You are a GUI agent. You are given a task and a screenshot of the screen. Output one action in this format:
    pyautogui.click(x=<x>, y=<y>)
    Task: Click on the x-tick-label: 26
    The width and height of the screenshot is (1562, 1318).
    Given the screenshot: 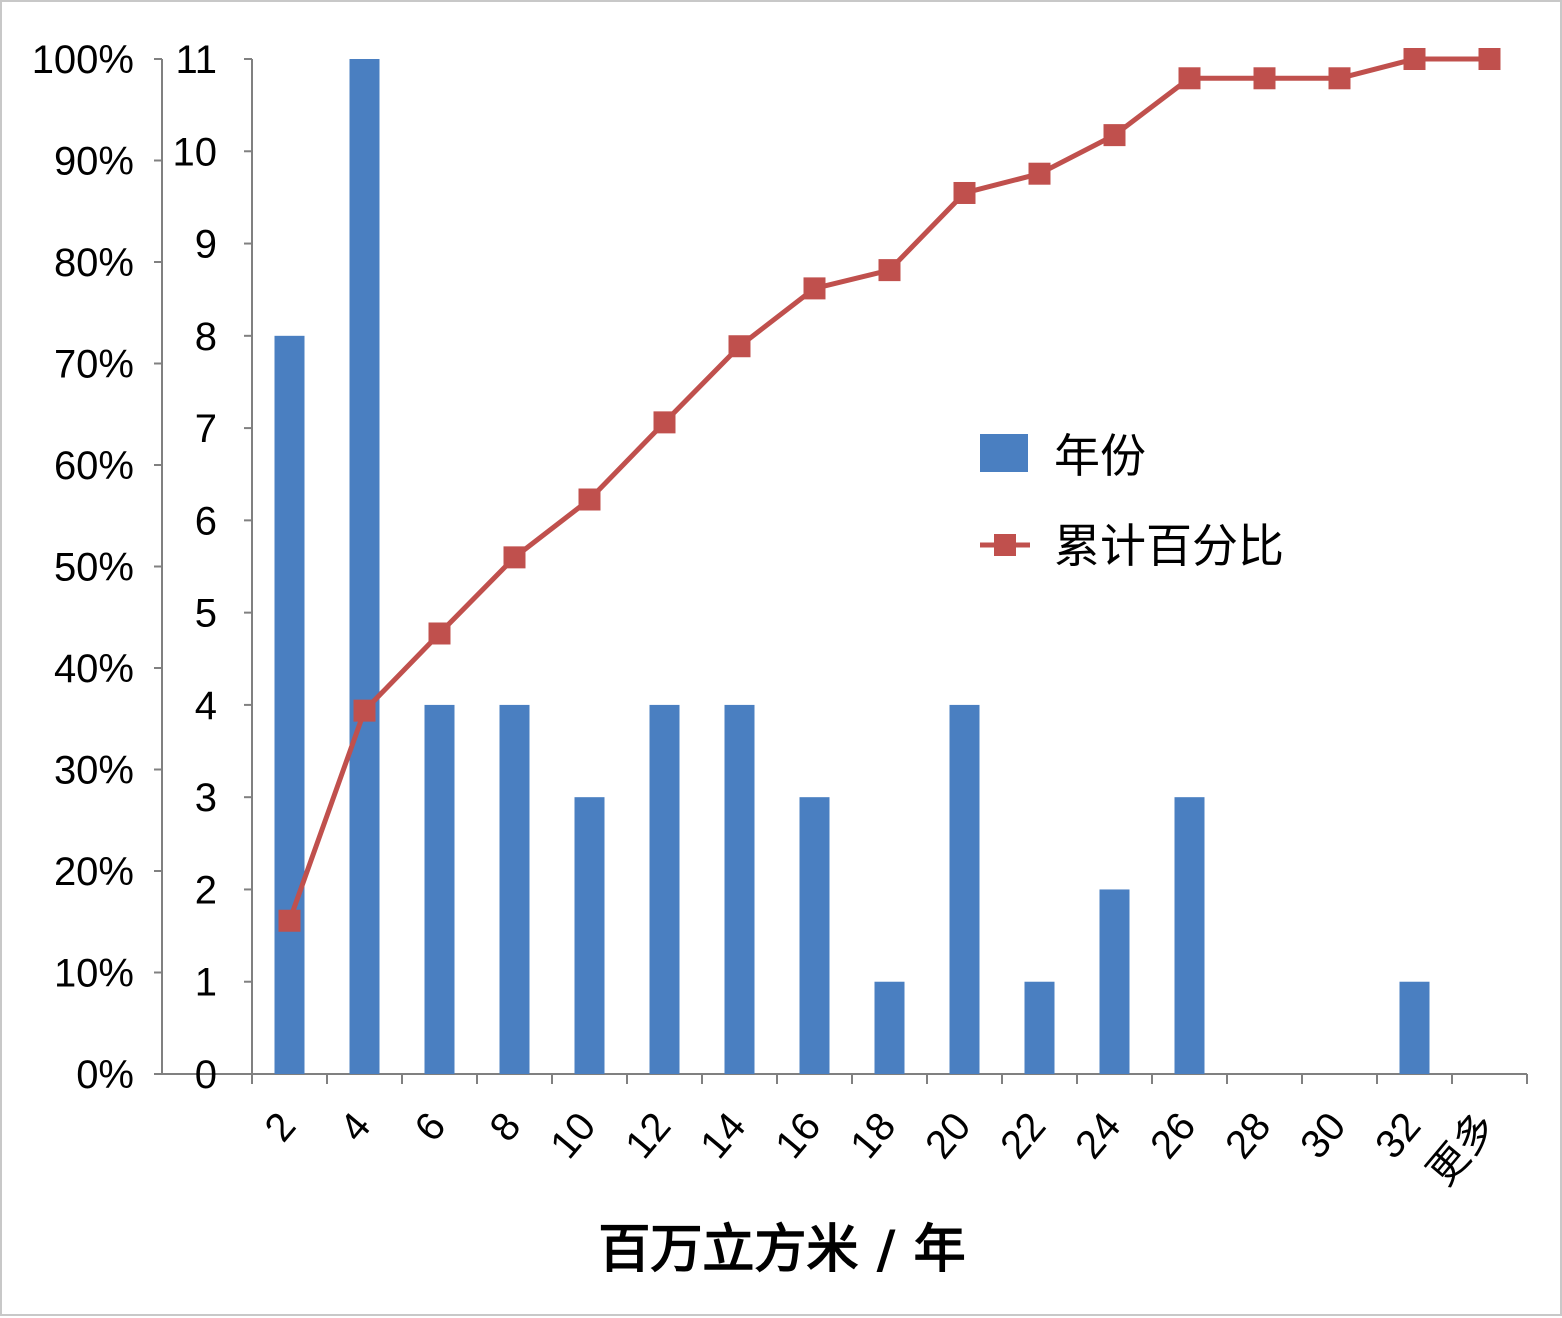 What is the action you would take?
    pyautogui.click(x=1173, y=1136)
    